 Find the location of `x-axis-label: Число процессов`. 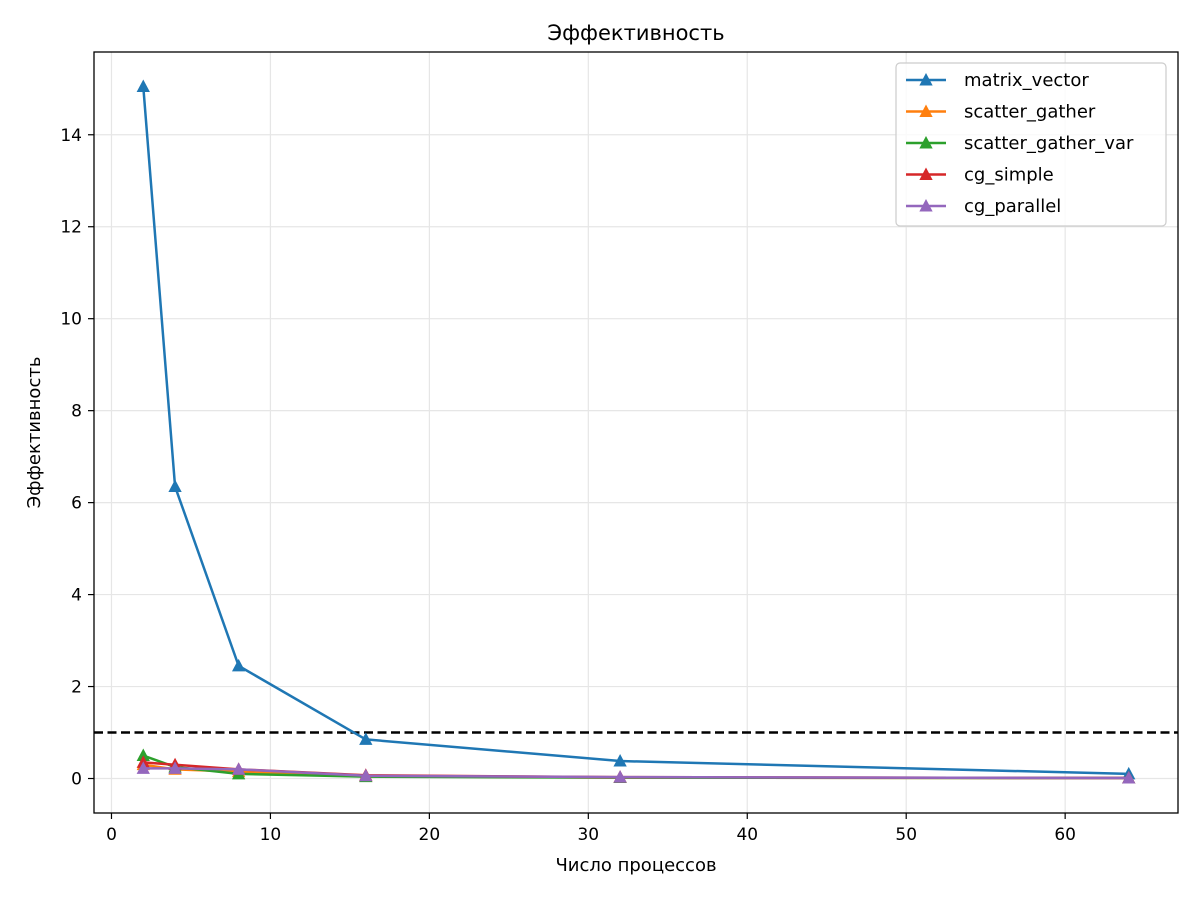

x-axis-label: Число процессов is located at coordinates (635, 865).